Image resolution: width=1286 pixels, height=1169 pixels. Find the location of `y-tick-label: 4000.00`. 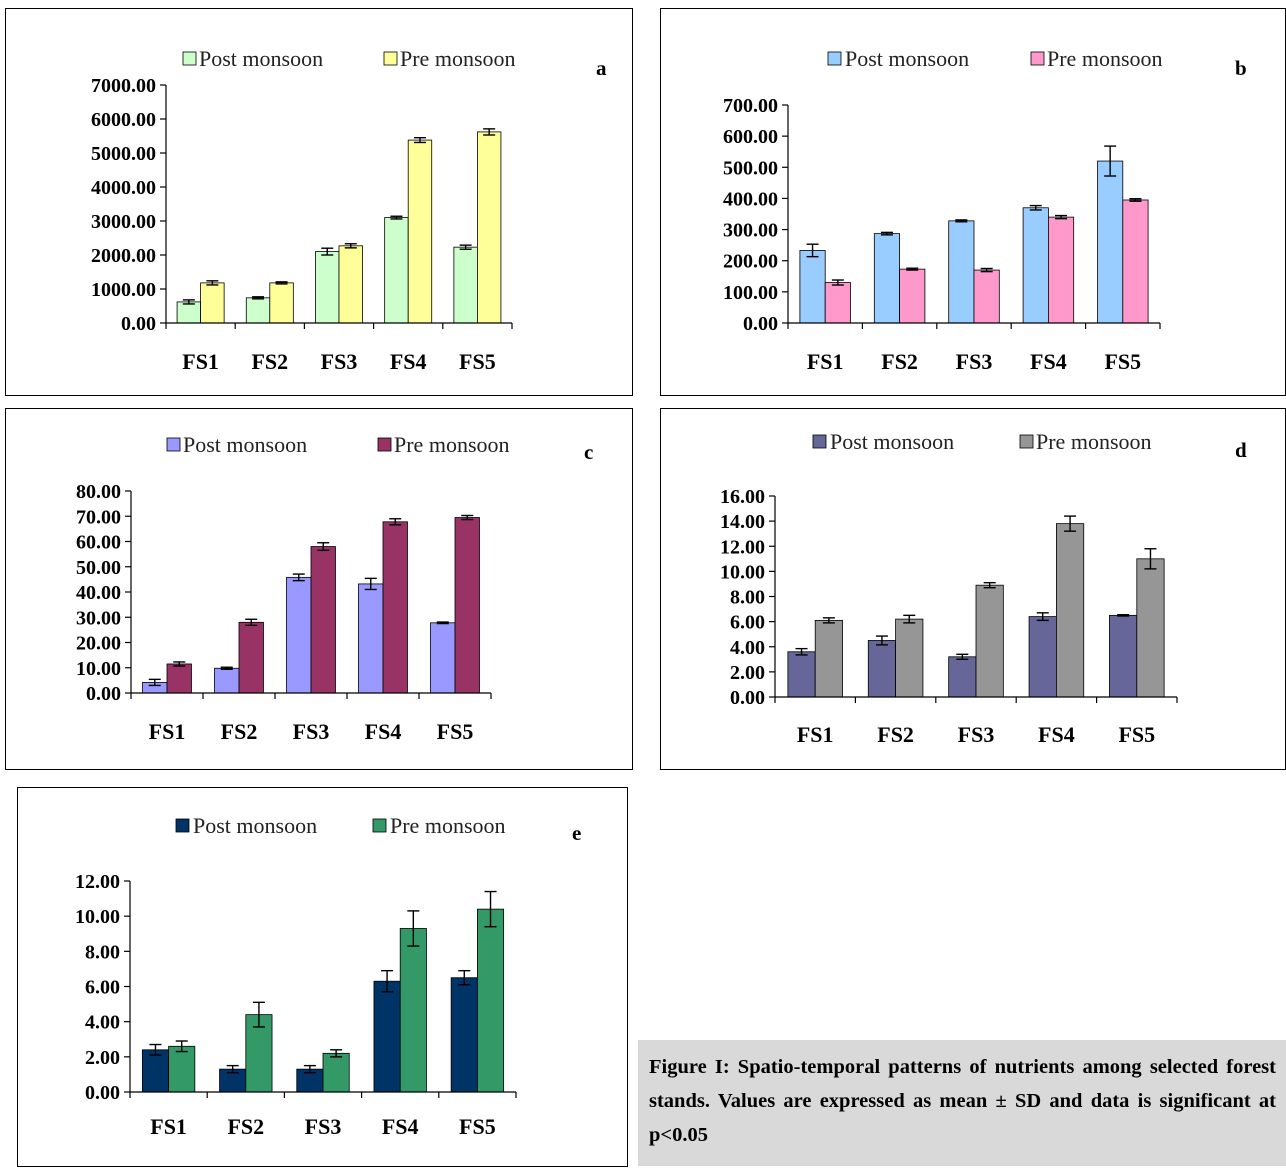

y-tick-label: 4000.00 is located at coordinates (123, 188).